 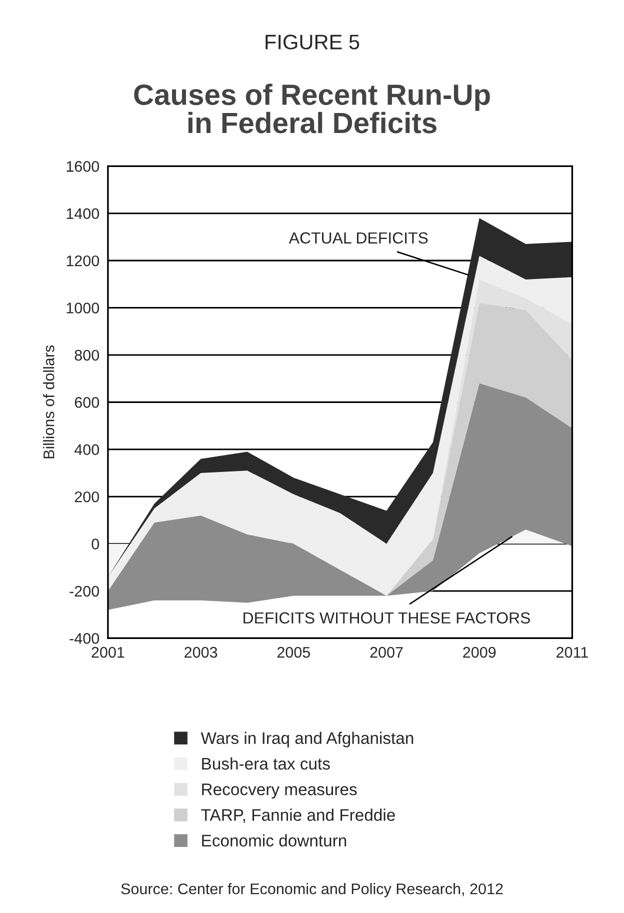 What do you see at coordinates (313, 42) in the screenshot?
I see `chart-subtitle: FIGURE 5` at bounding box center [313, 42].